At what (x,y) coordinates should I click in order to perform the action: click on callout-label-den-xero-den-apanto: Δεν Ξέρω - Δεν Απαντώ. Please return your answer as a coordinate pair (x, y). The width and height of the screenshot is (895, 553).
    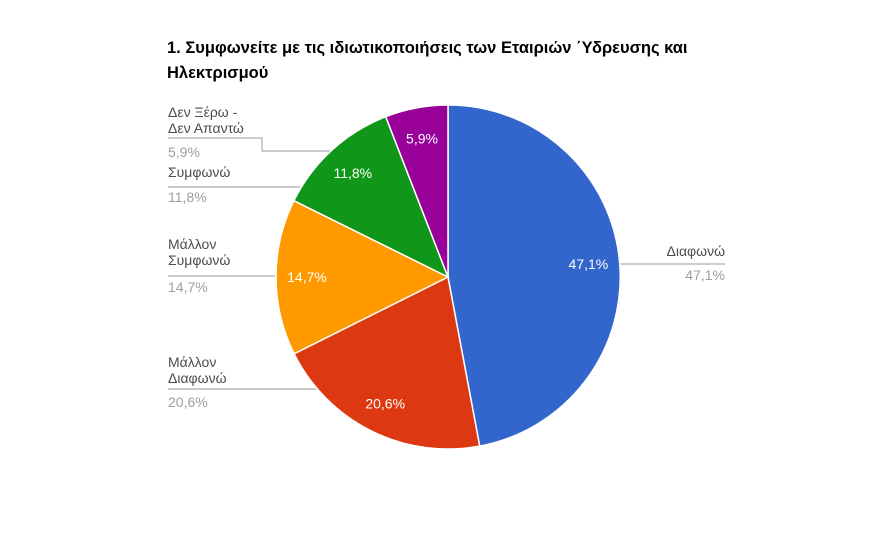
    Looking at the image, I should click on (206, 120).